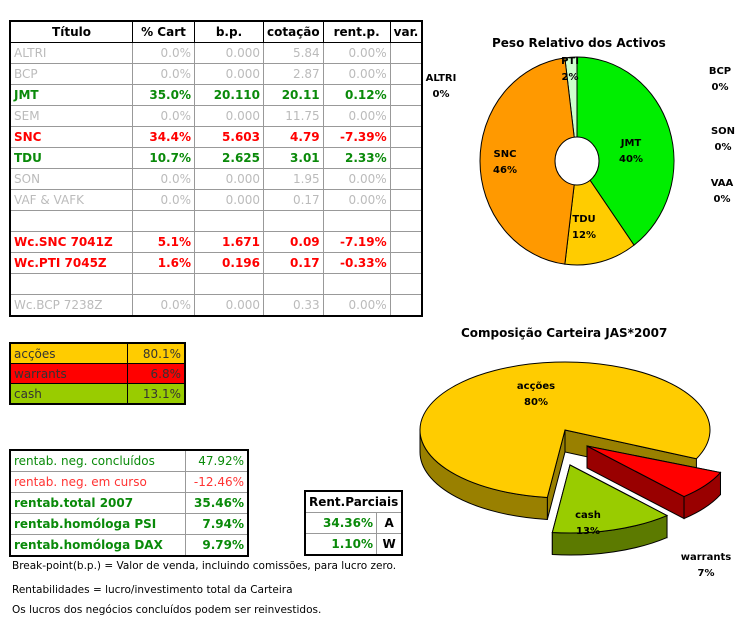 The image size is (753, 642). What do you see at coordinates (654, 471) in the screenshot?
I see `pie2-slice-warrants` at bounding box center [654, 471].